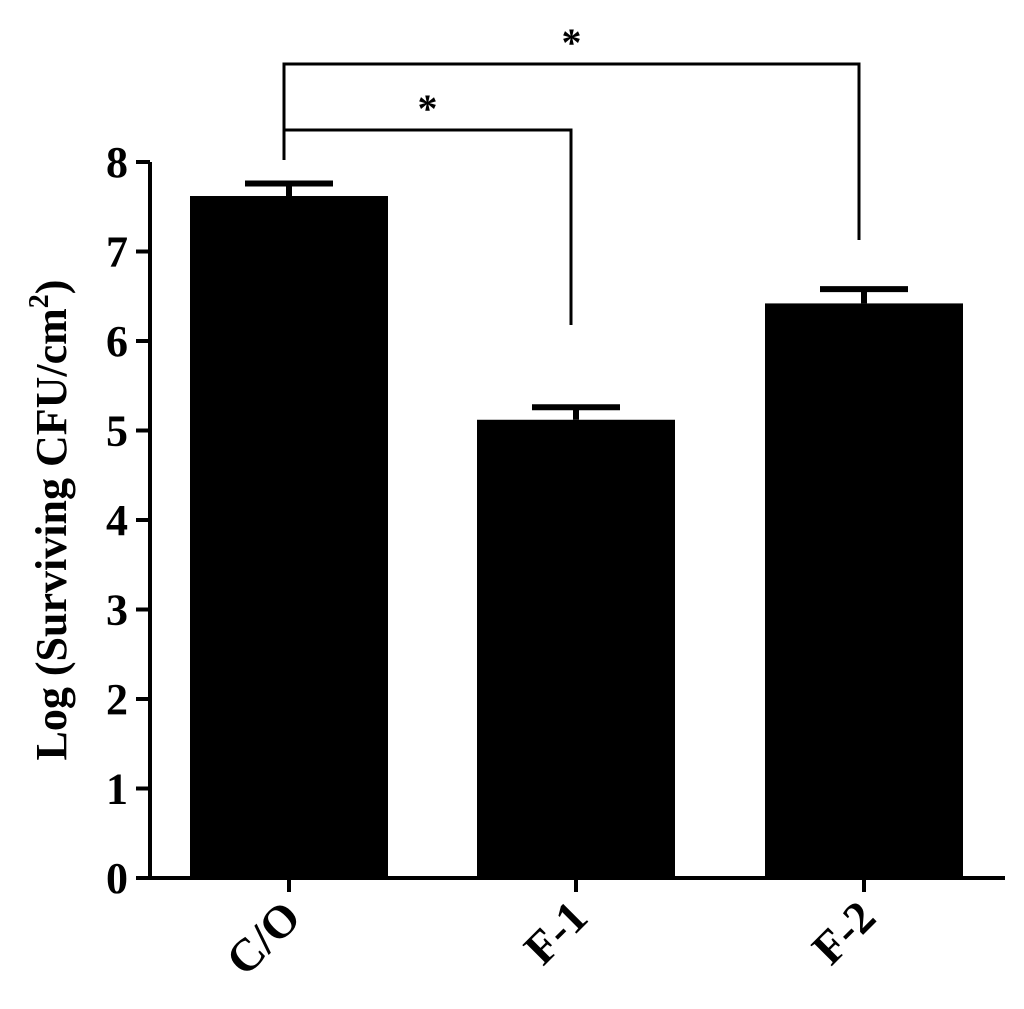 The height and width of the screenshot is (1009, 1024). Describe the element at coordinates (117, 162) in the screenshot. I see `y-tick-label-8: 8` at that location.